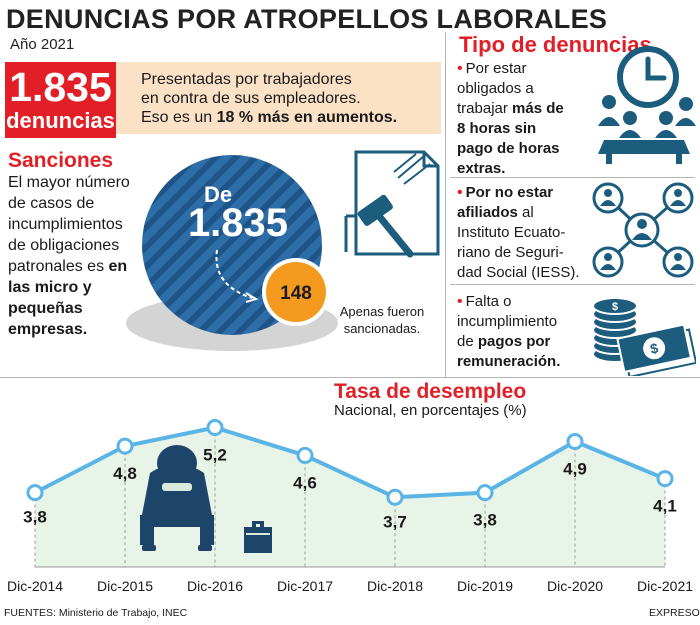 Image resolution: width=700 pixels, height=625 pixels. Describe the element at coordinates (60, 87) in the screenshot. I see `denuncias-total-number: 1.835` at that location.